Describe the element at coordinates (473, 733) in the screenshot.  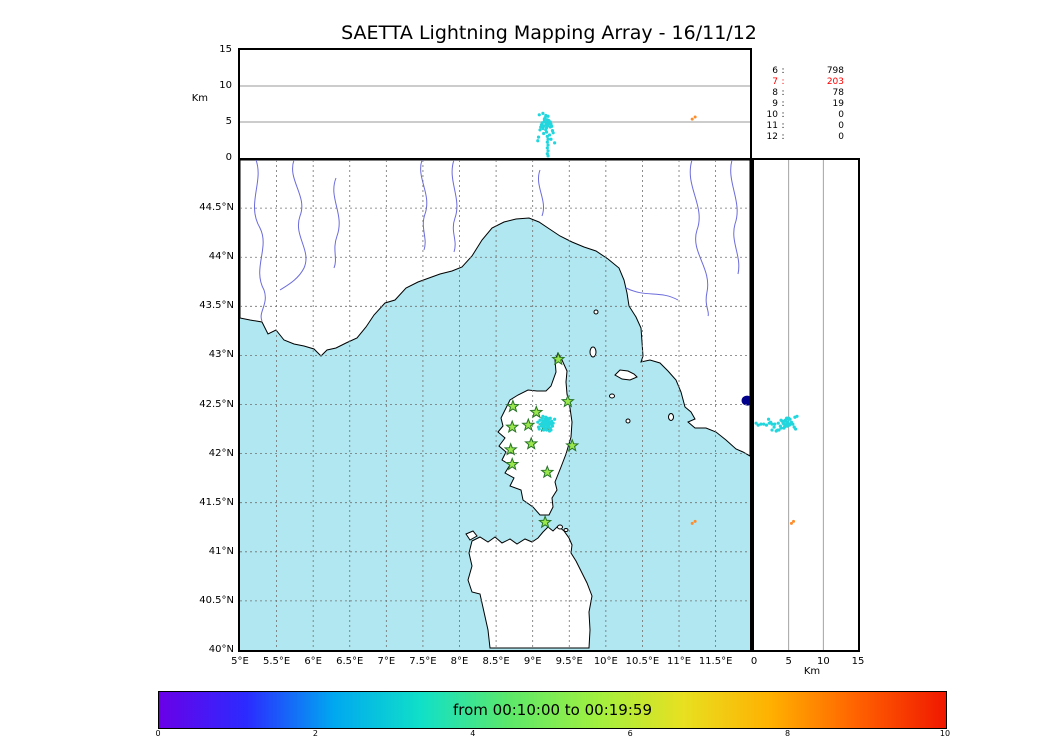
I see `colorbar-tick-label: 4` at that location.